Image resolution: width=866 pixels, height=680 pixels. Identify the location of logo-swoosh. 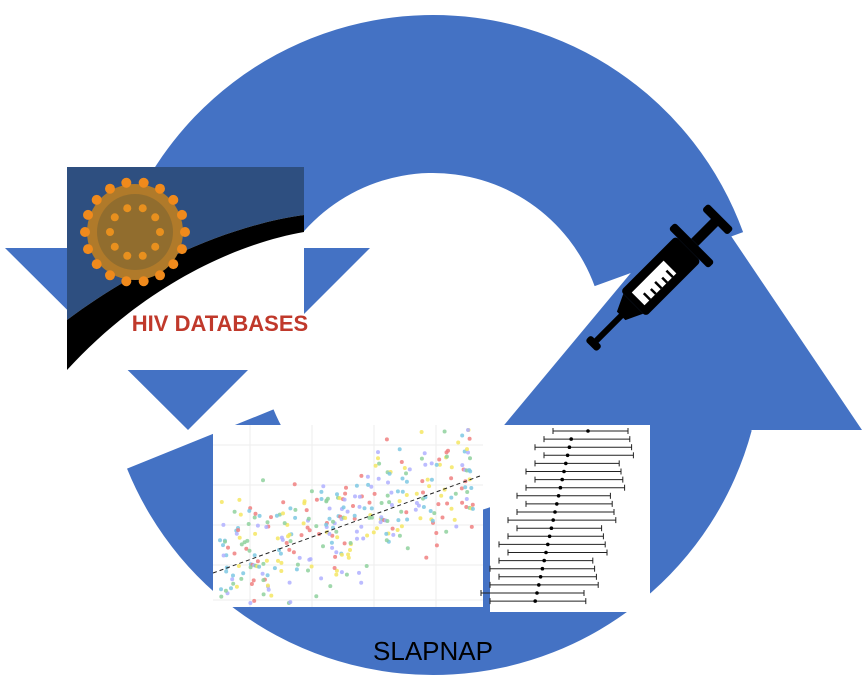
(185, 292).